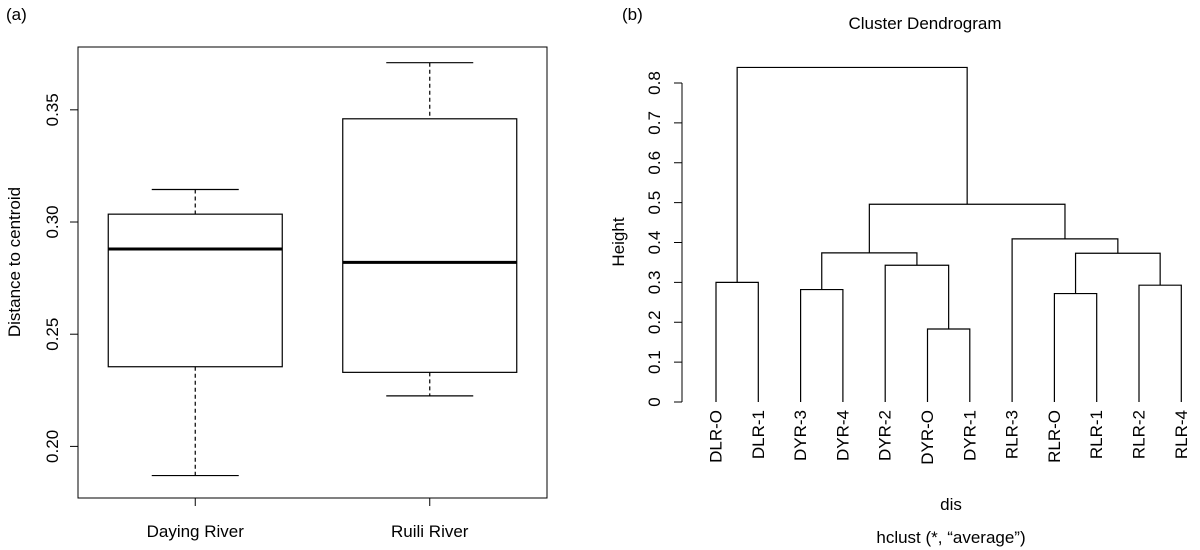 The height and width of the screenshot is (550, 1200). What do you see at coordinates (654, 362) in the screenshot?
I see `dendrogram-y-tick-label: 0.1` at bounding box center [654, 362].